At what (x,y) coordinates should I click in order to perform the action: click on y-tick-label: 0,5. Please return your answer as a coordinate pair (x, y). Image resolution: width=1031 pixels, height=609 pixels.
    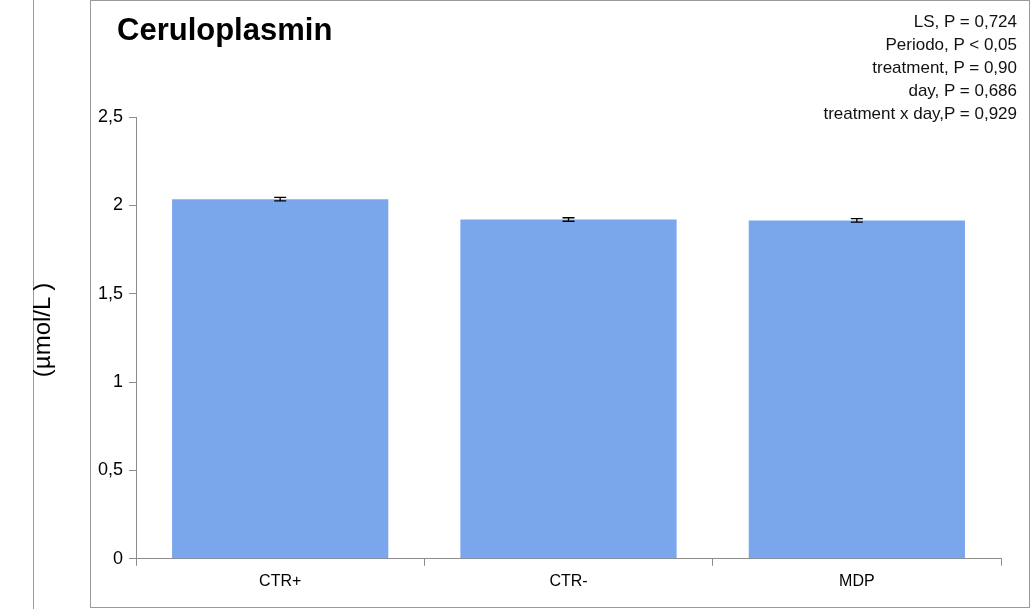
    Looking at the image, I should click on (110, 469).